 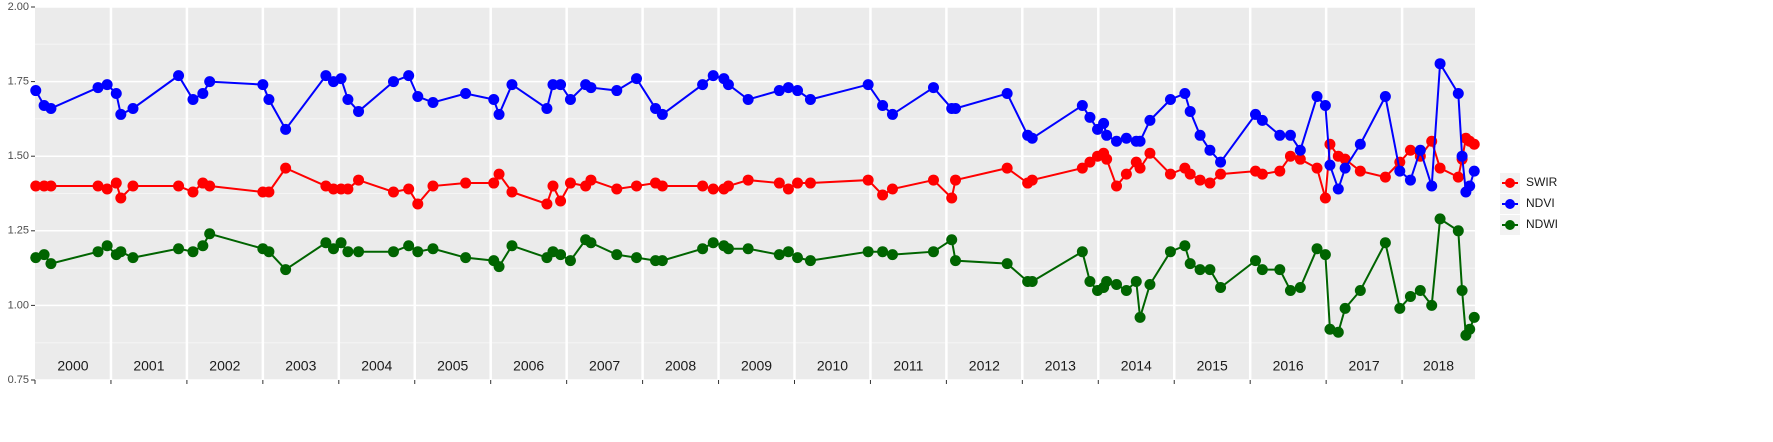 What do you see at coordinates (224, 366) in the screenshot?
I see `year-label: 2002` at bounding box center [224, 366].